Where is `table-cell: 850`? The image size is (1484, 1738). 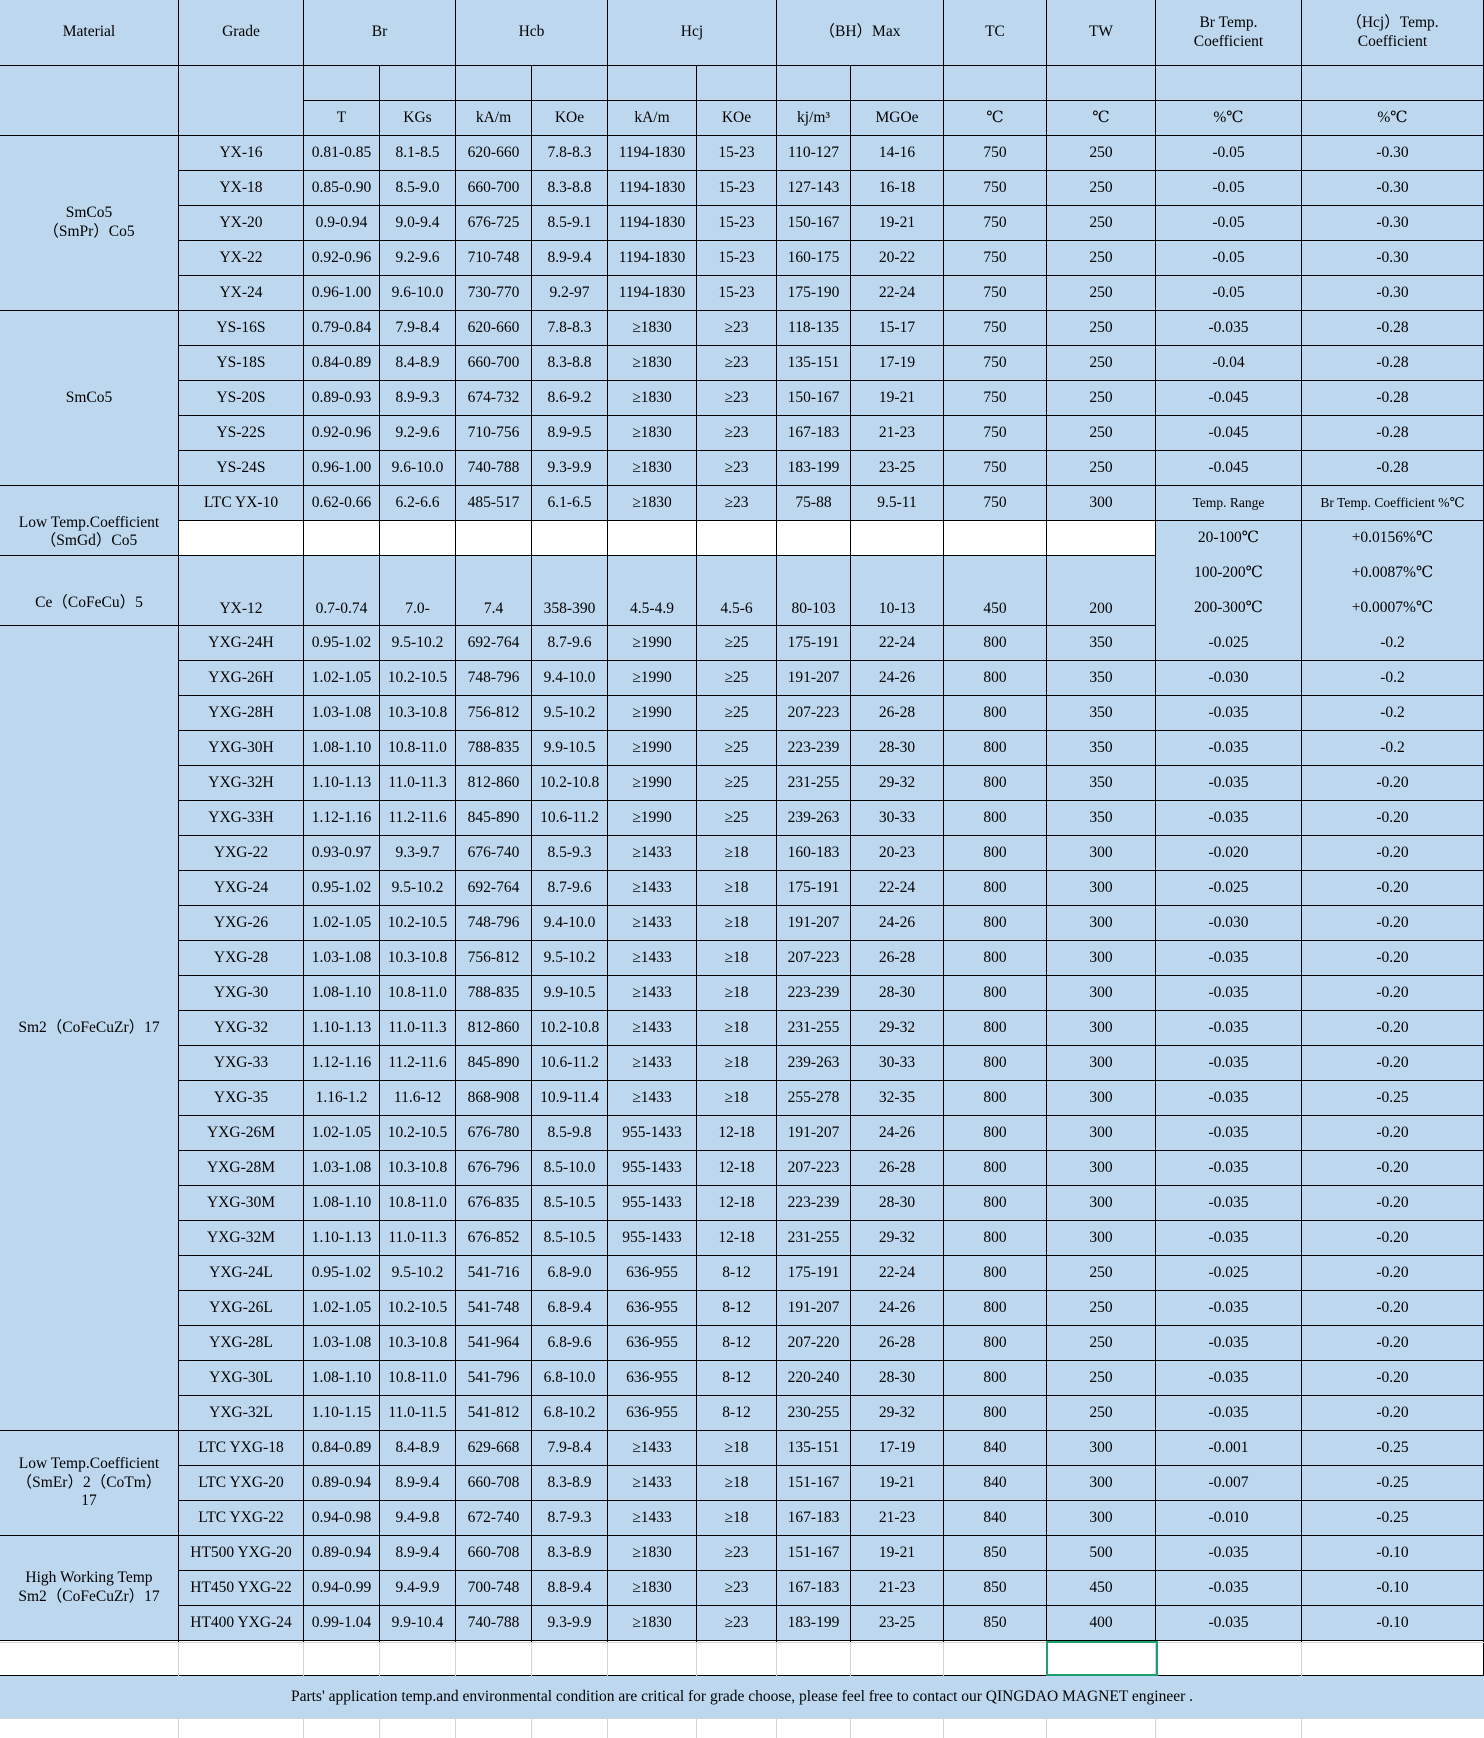 table-cell: 850 is located at coordinates (995, 1553).